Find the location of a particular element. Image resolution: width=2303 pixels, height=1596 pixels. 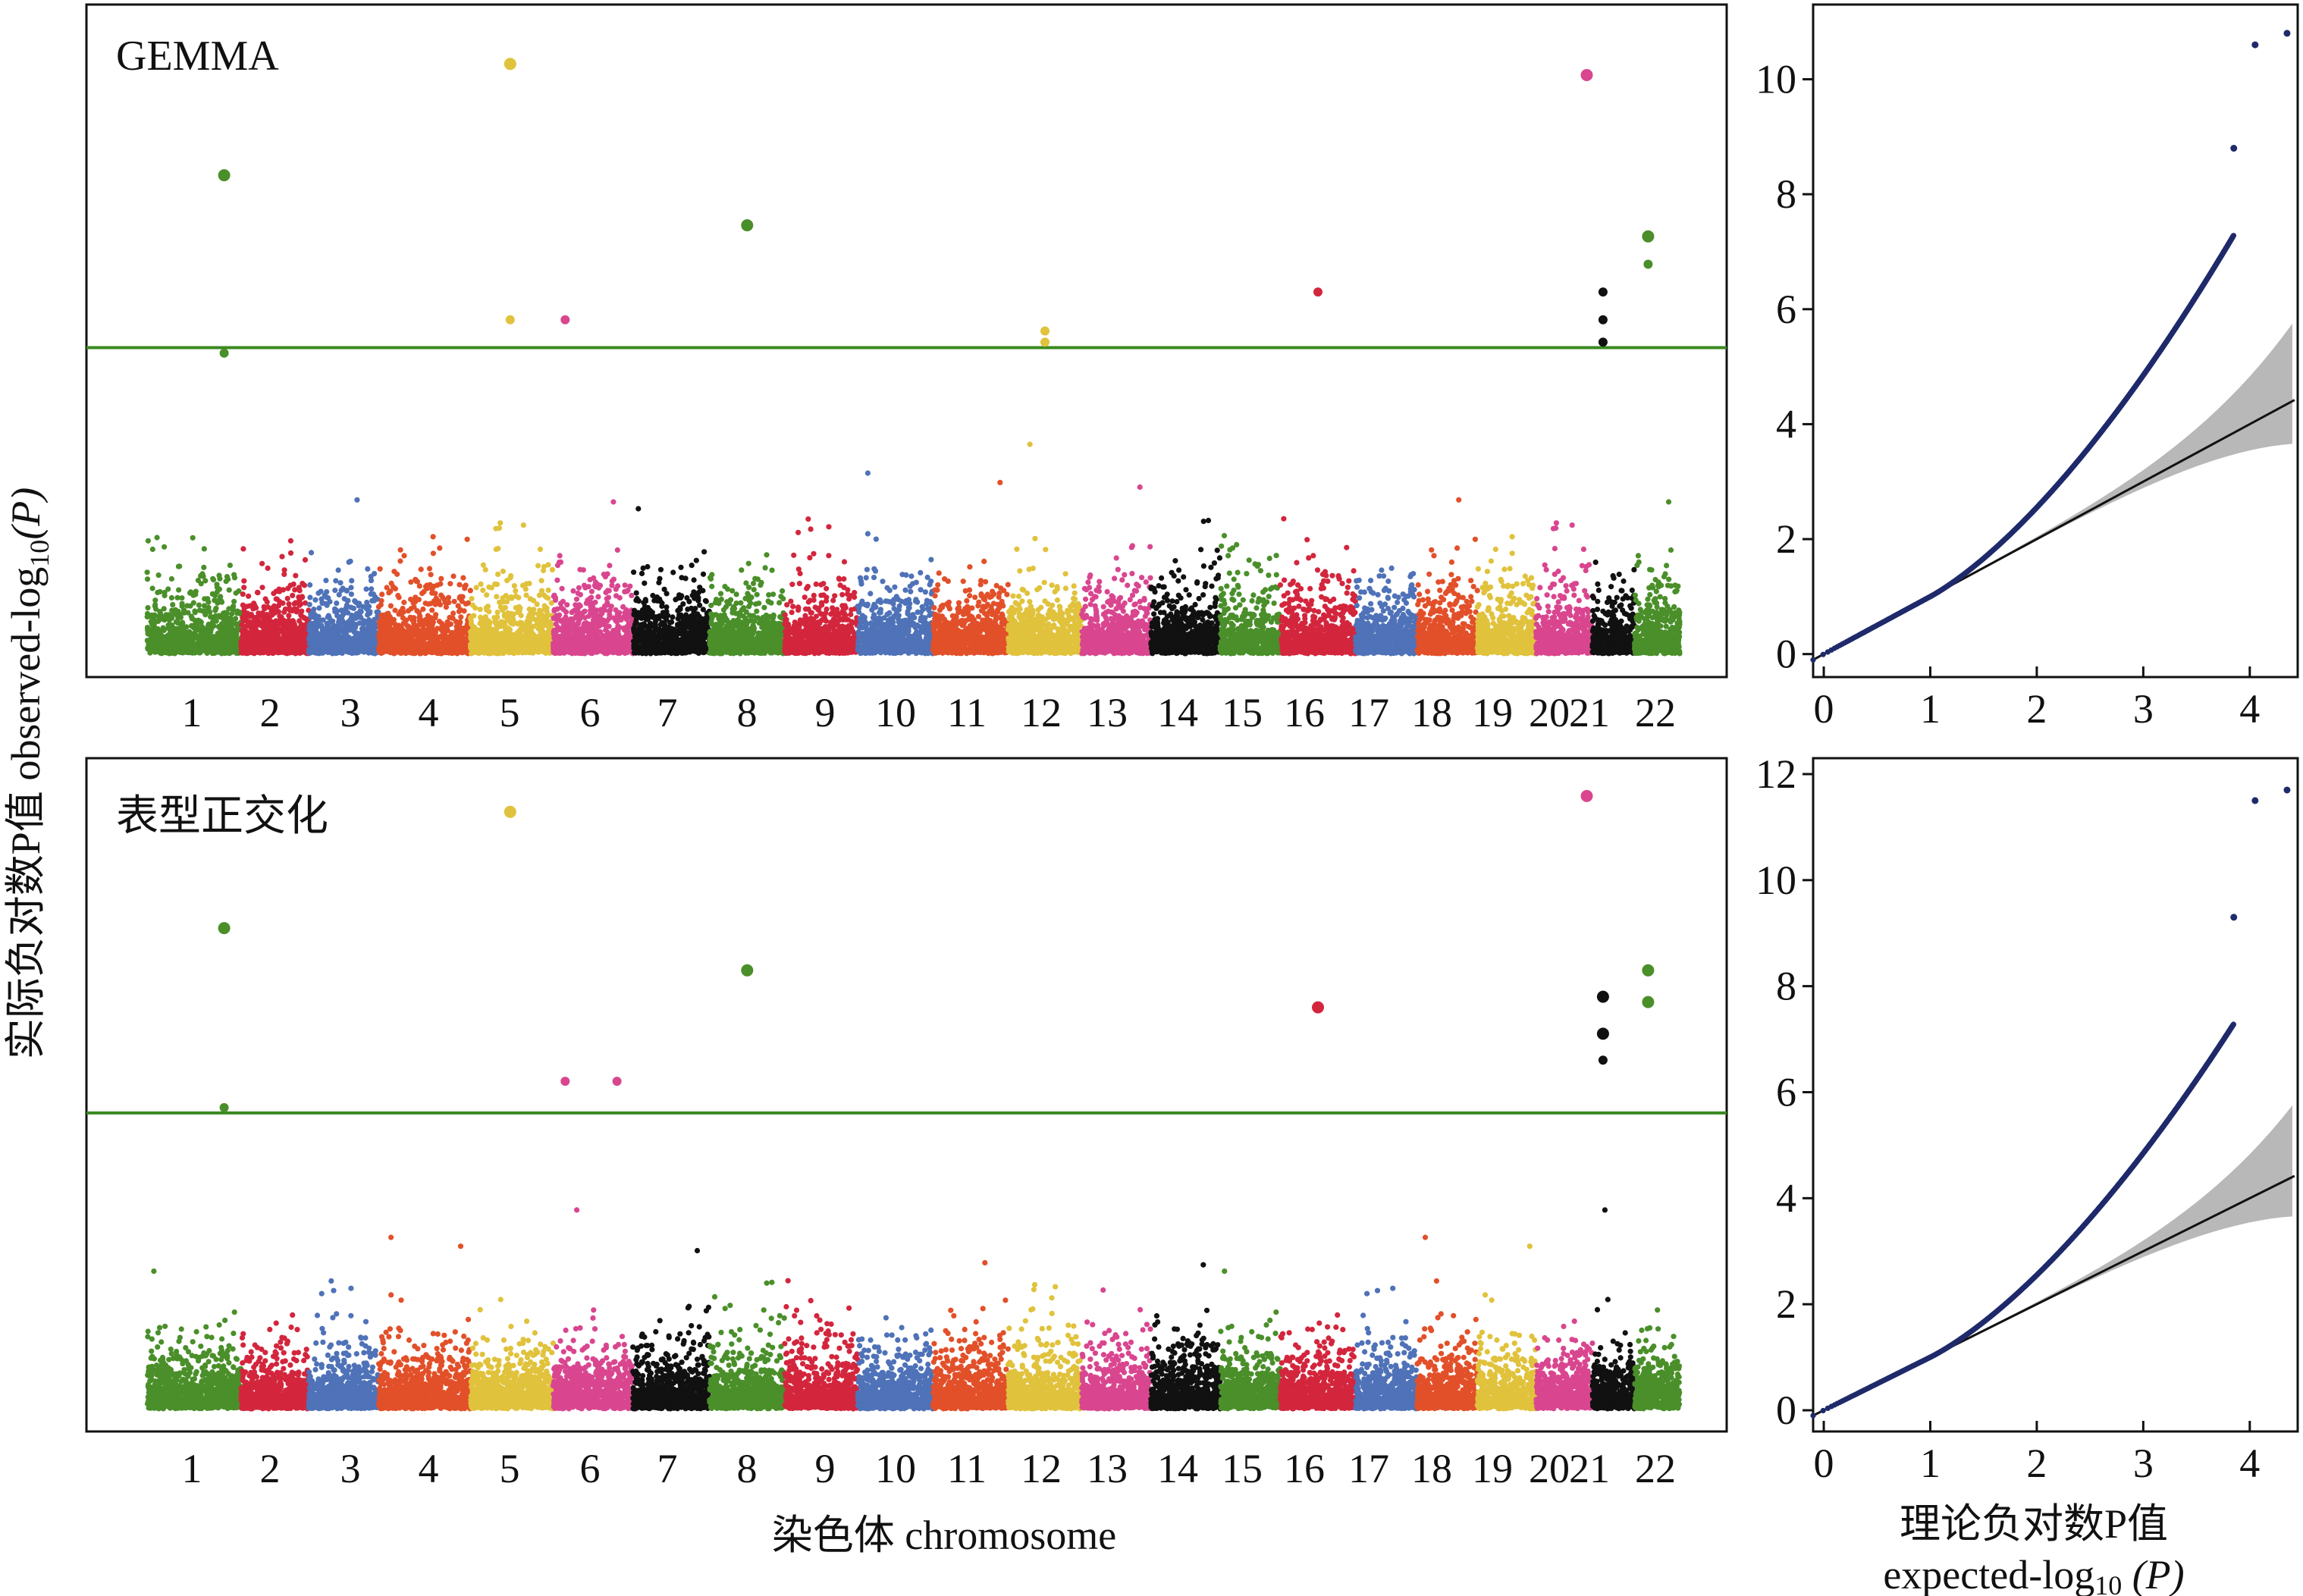

chromosome-3-points is located at coordinates (343, 577).